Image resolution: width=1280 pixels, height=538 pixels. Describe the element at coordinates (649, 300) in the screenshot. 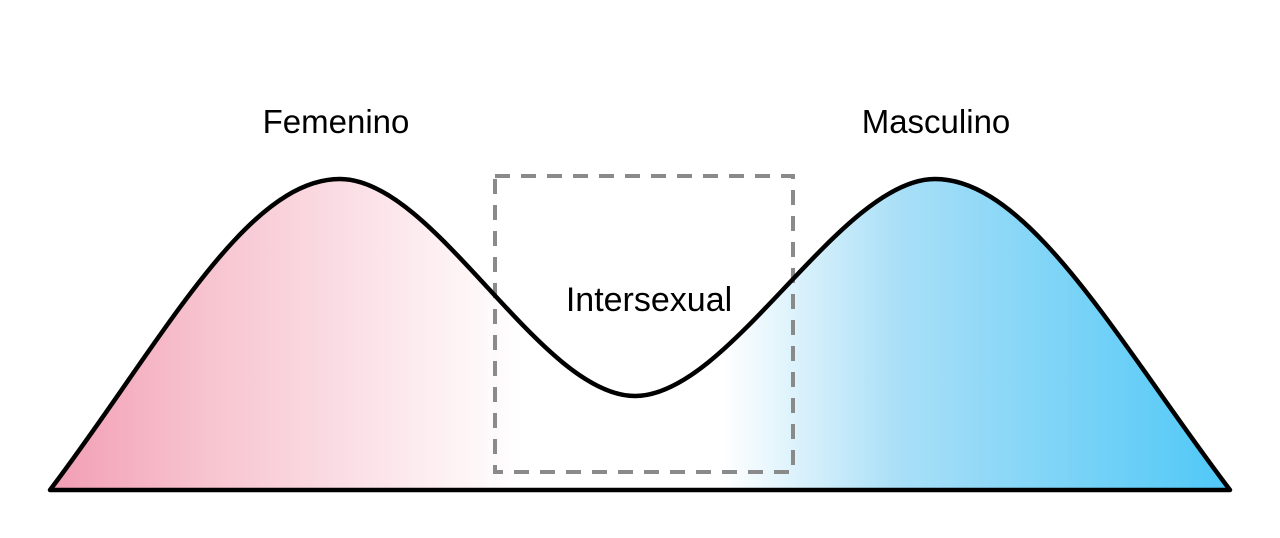

I see `label-intersexual: Intersexual` at that location.